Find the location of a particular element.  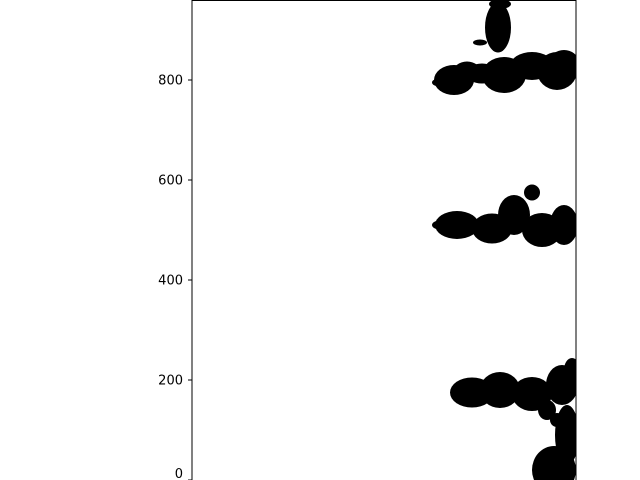

y-tick-label: 200 is located at coordinates (170, 381).